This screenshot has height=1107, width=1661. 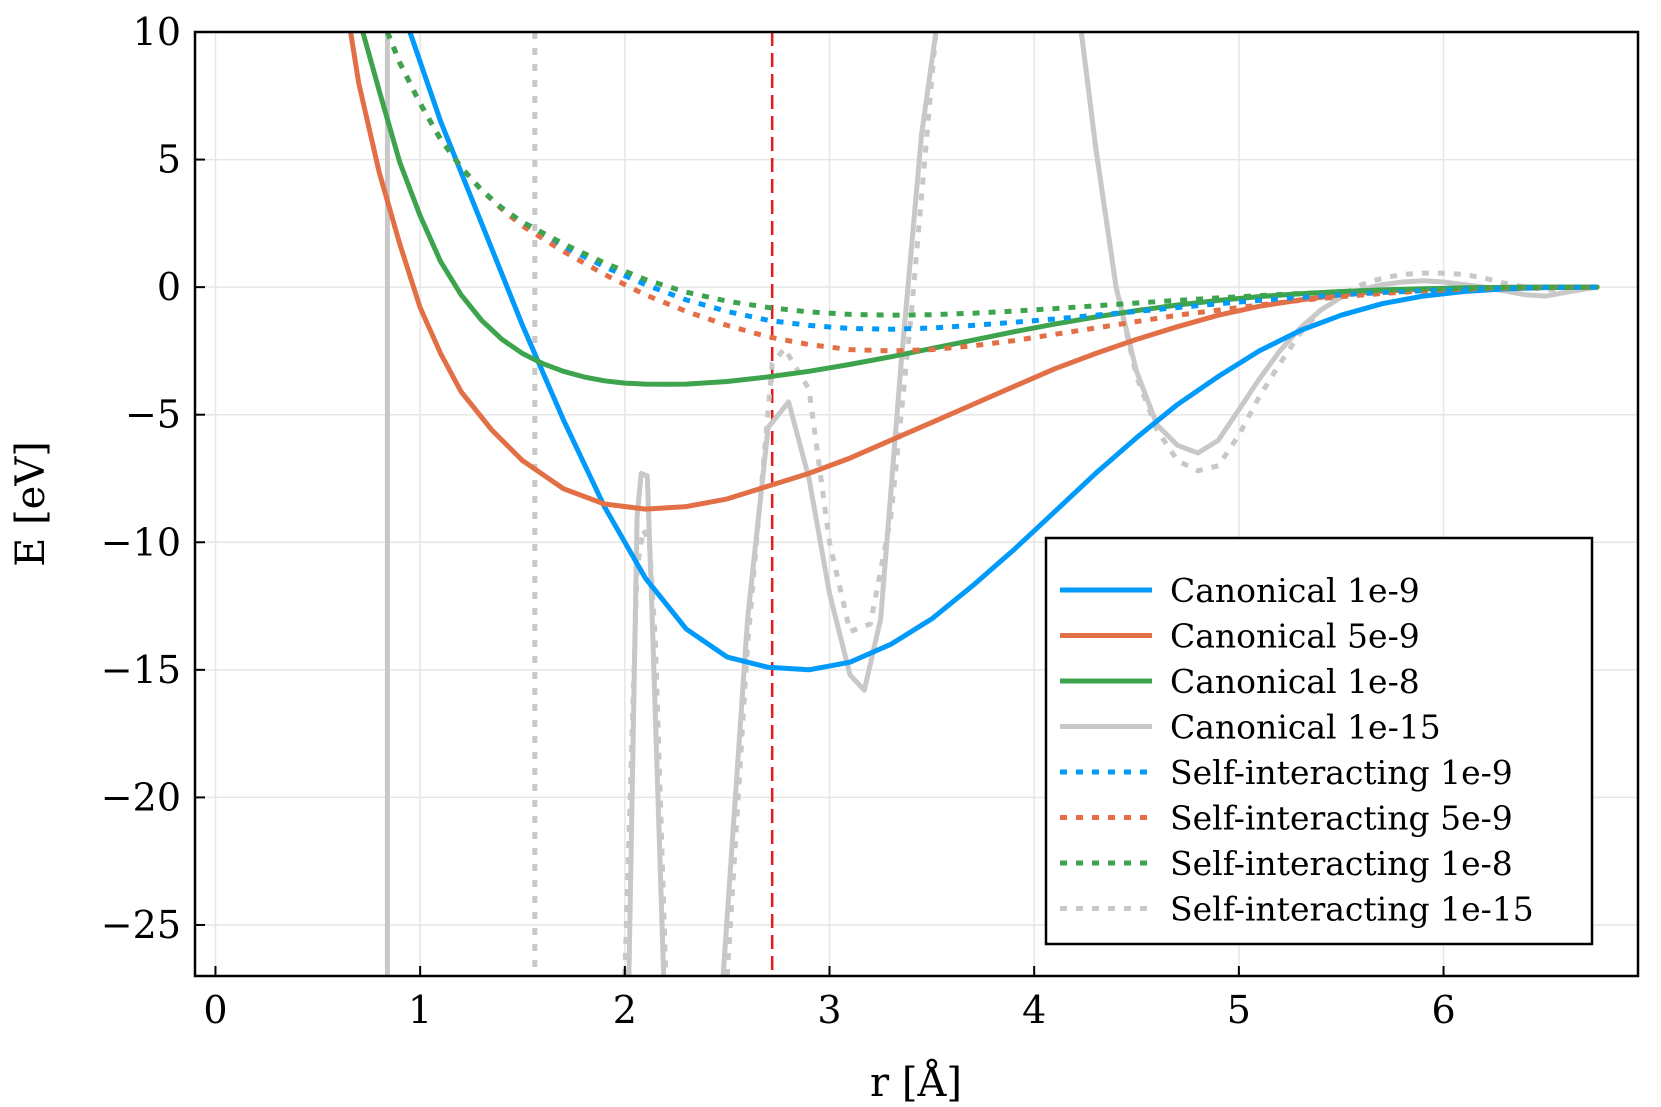 I want to click on legend-box, so click(x=1319, y=741).